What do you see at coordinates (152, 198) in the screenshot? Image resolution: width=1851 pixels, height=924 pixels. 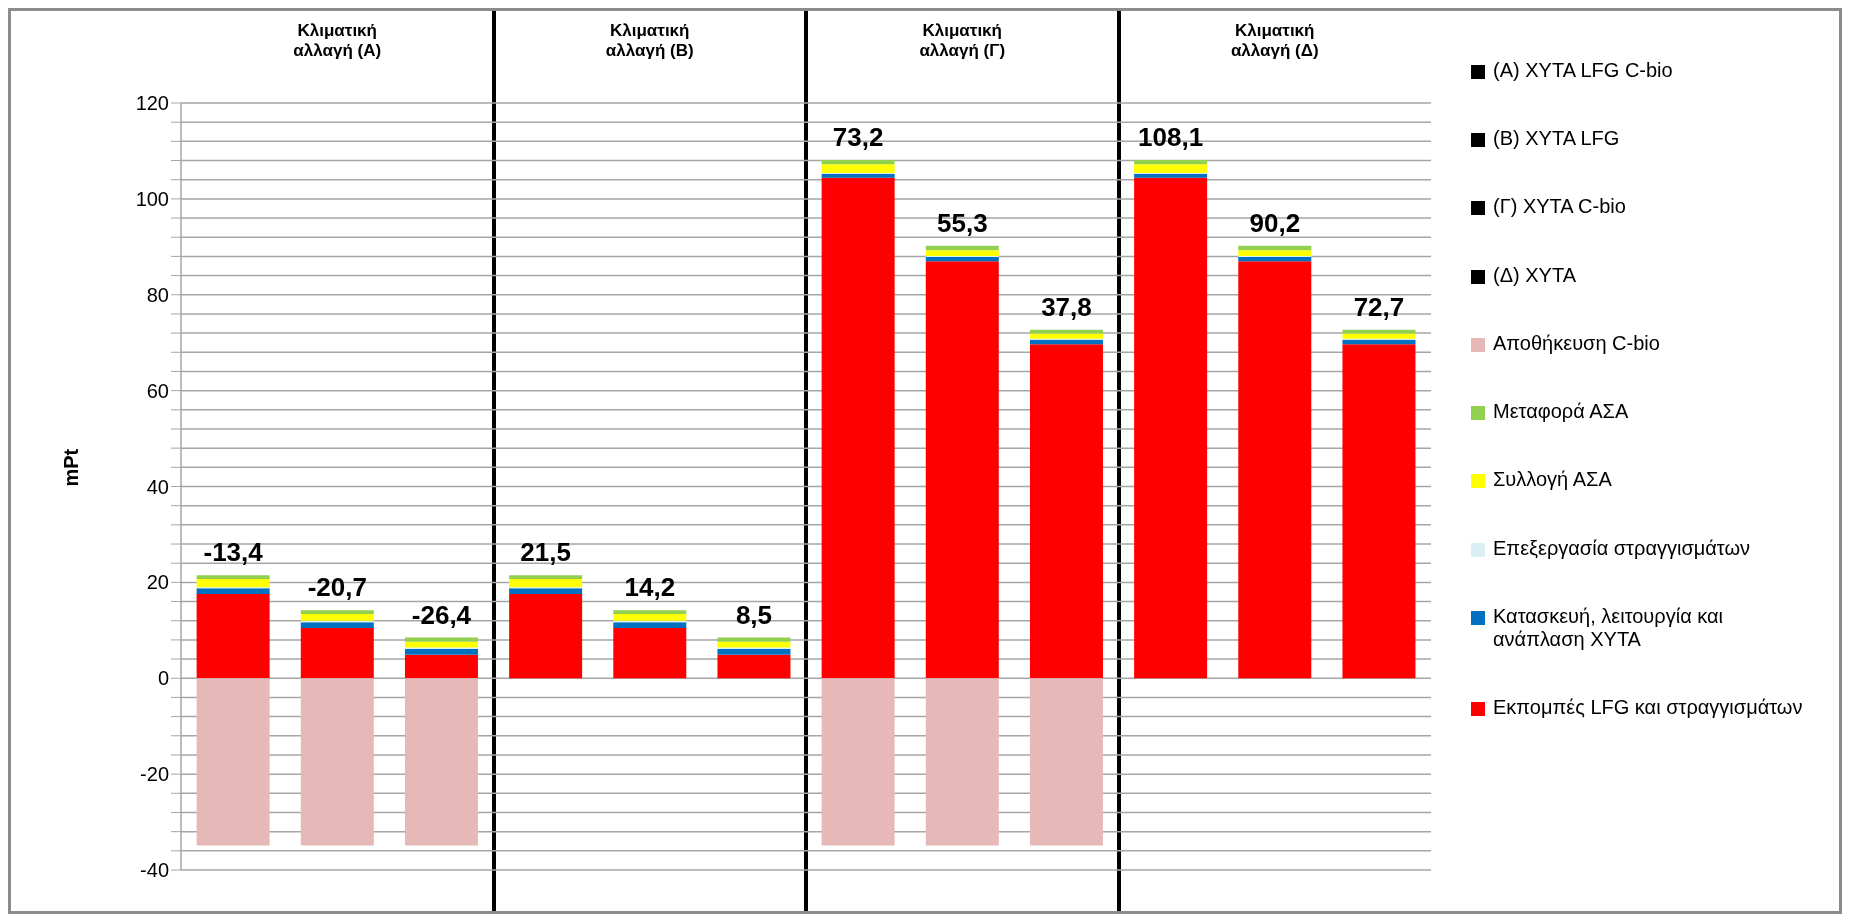 I see `y-tick-label: 100` at bounding box center [152, 198].